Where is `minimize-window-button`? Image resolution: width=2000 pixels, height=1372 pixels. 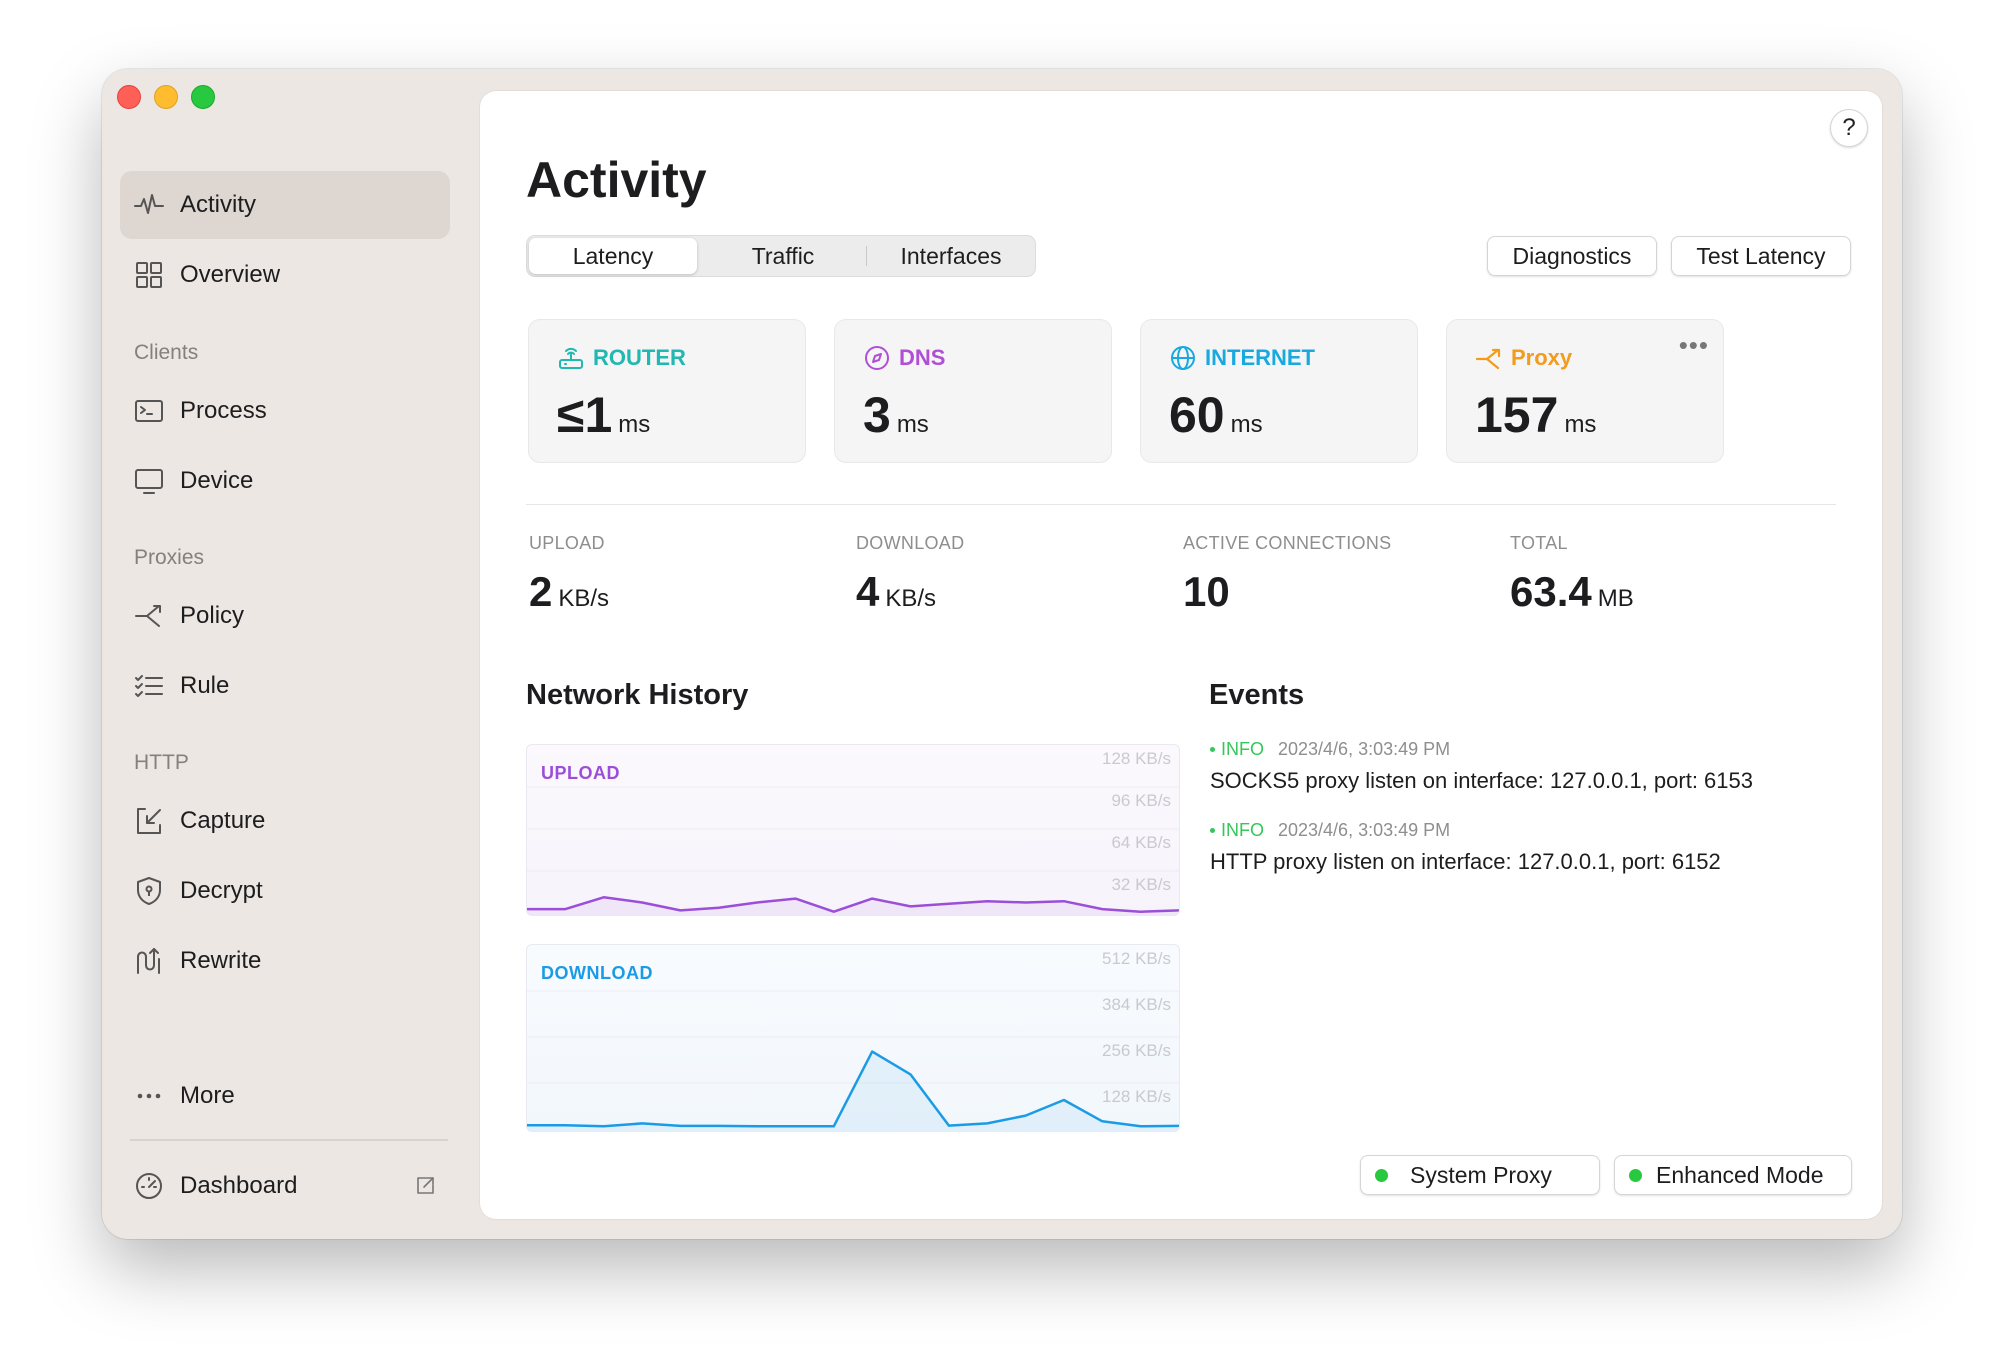 minimize-window-button is located at coordinates (166, 97).